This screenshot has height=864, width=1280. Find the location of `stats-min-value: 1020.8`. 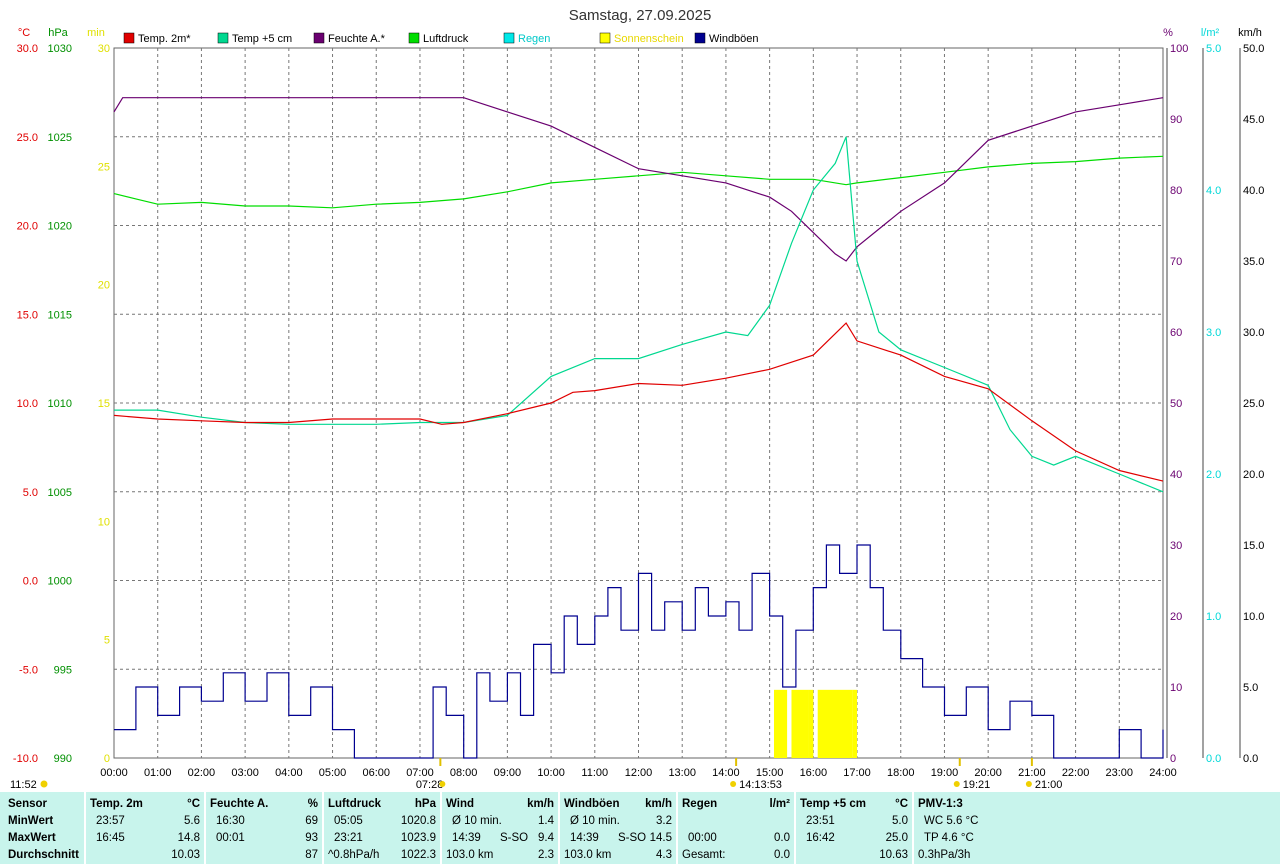

stats-min-value: 1020.8 is located at coordinates (418, 821).